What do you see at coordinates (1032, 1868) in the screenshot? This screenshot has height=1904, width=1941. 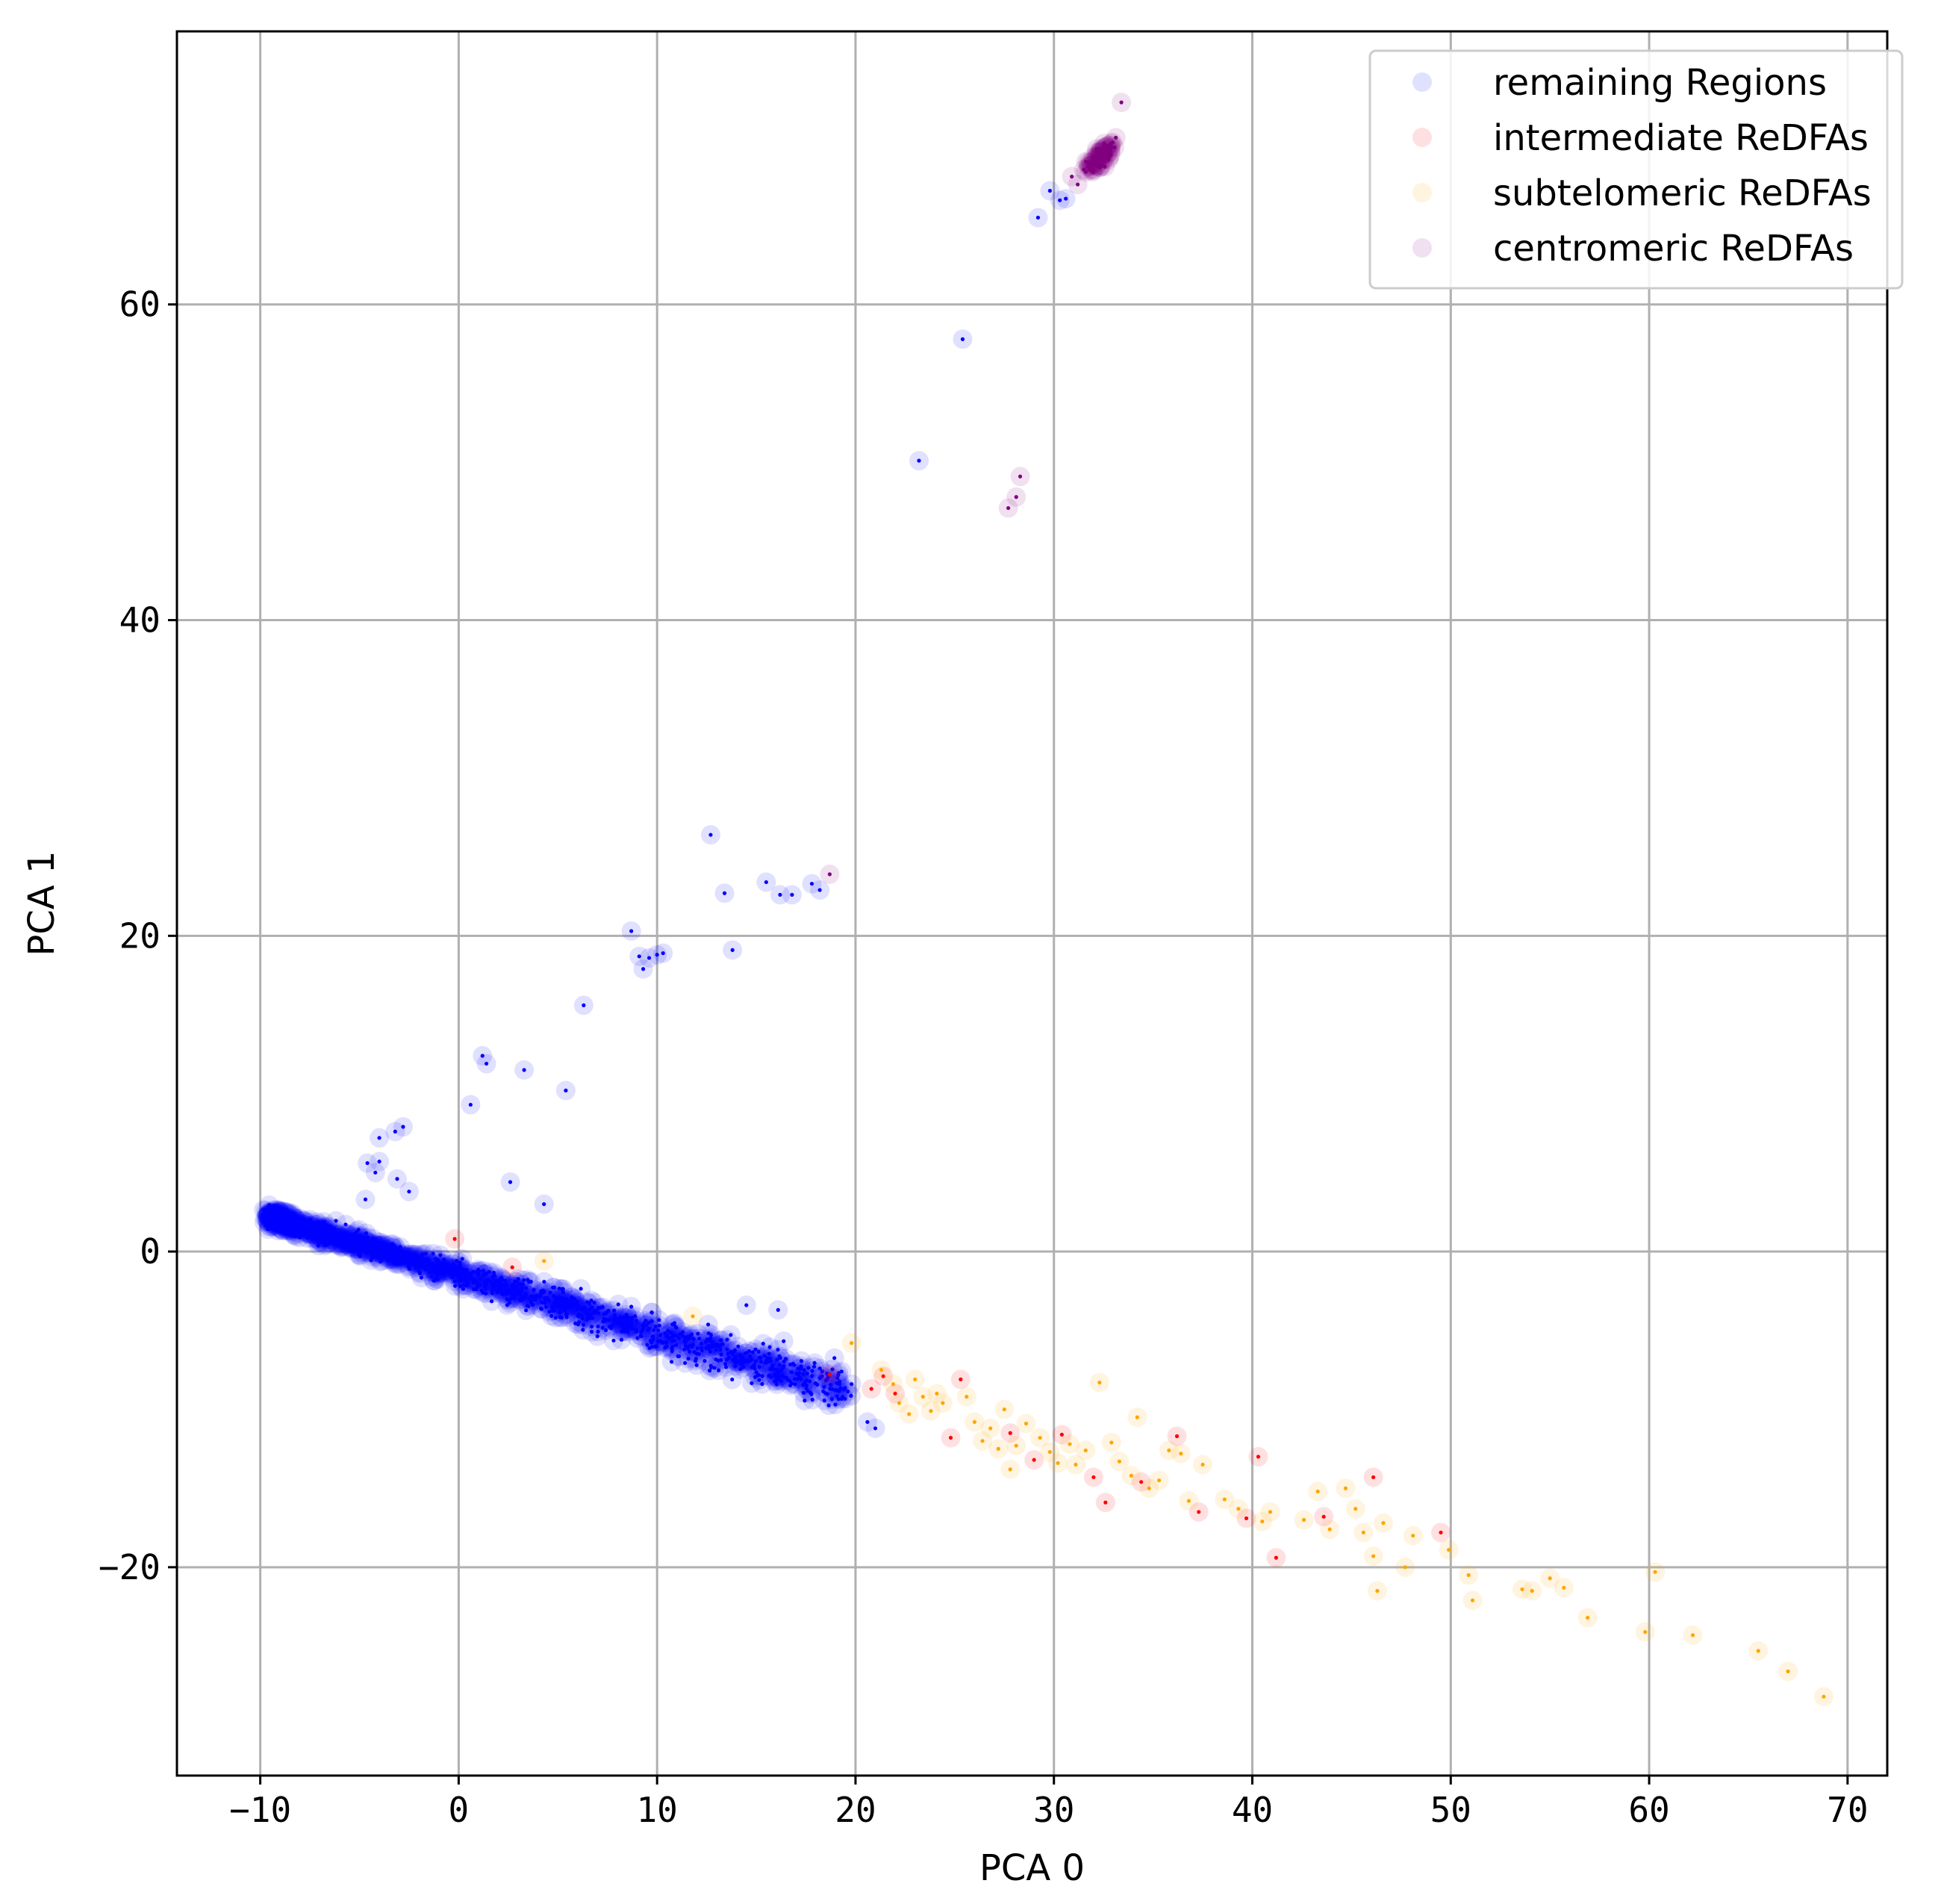 I see `x-axis-title: PCA 0` at bounding box center [1032, 1868].